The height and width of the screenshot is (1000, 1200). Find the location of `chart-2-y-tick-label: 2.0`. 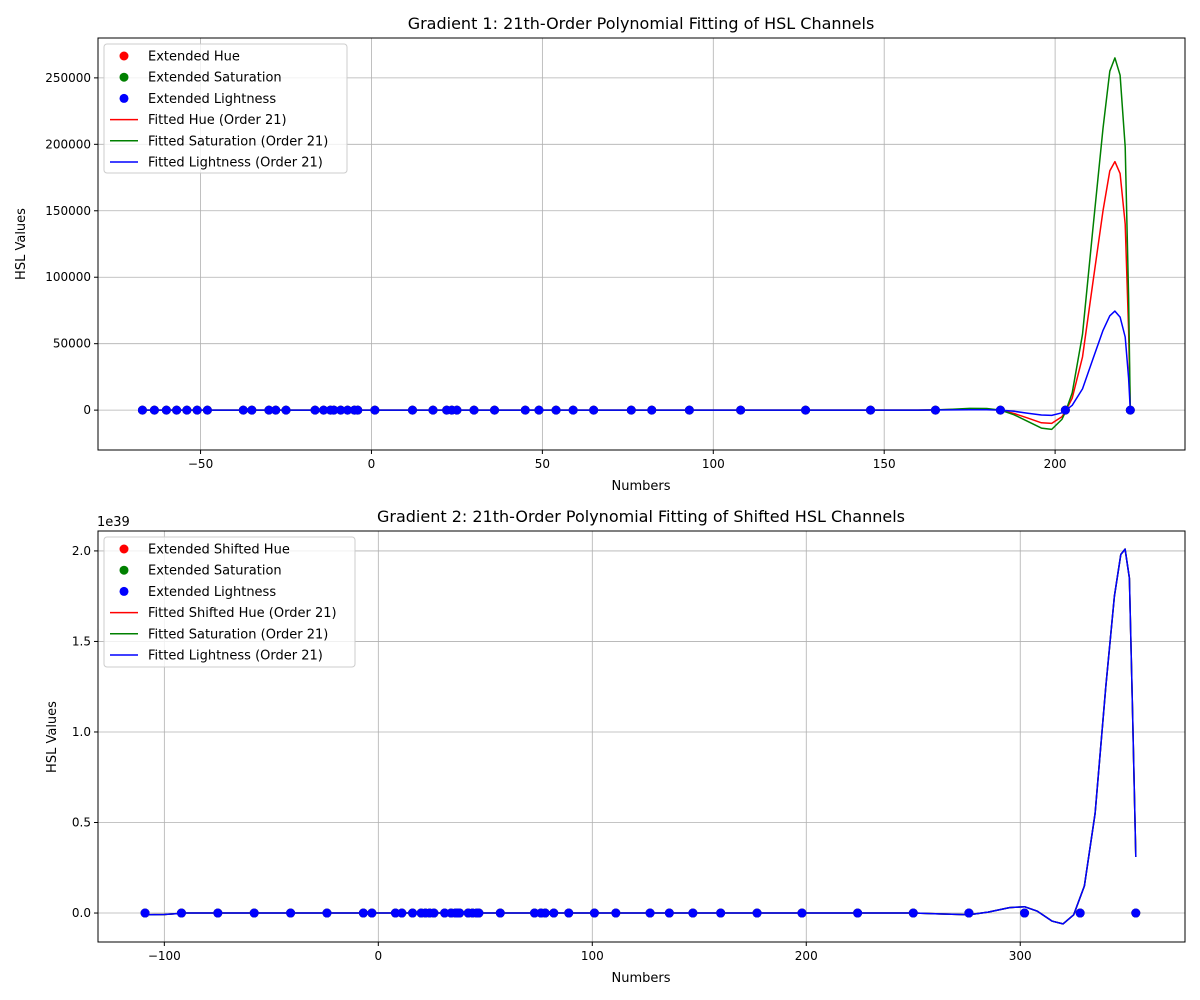

chart-2-y-tick-label: 2.0 is located at coordinates (81, 551).